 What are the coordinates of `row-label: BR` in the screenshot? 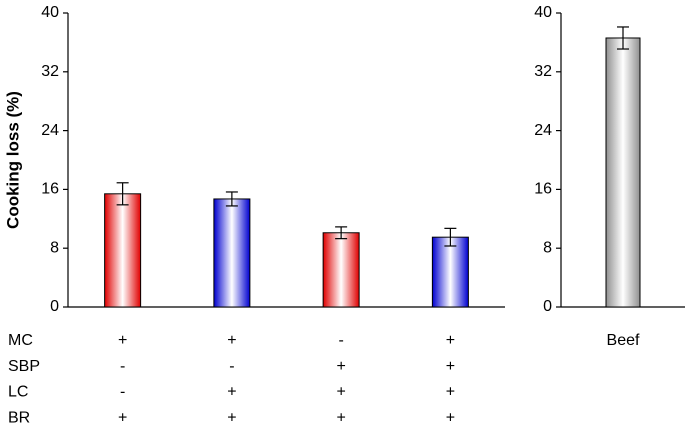 It's located at (19, 417).